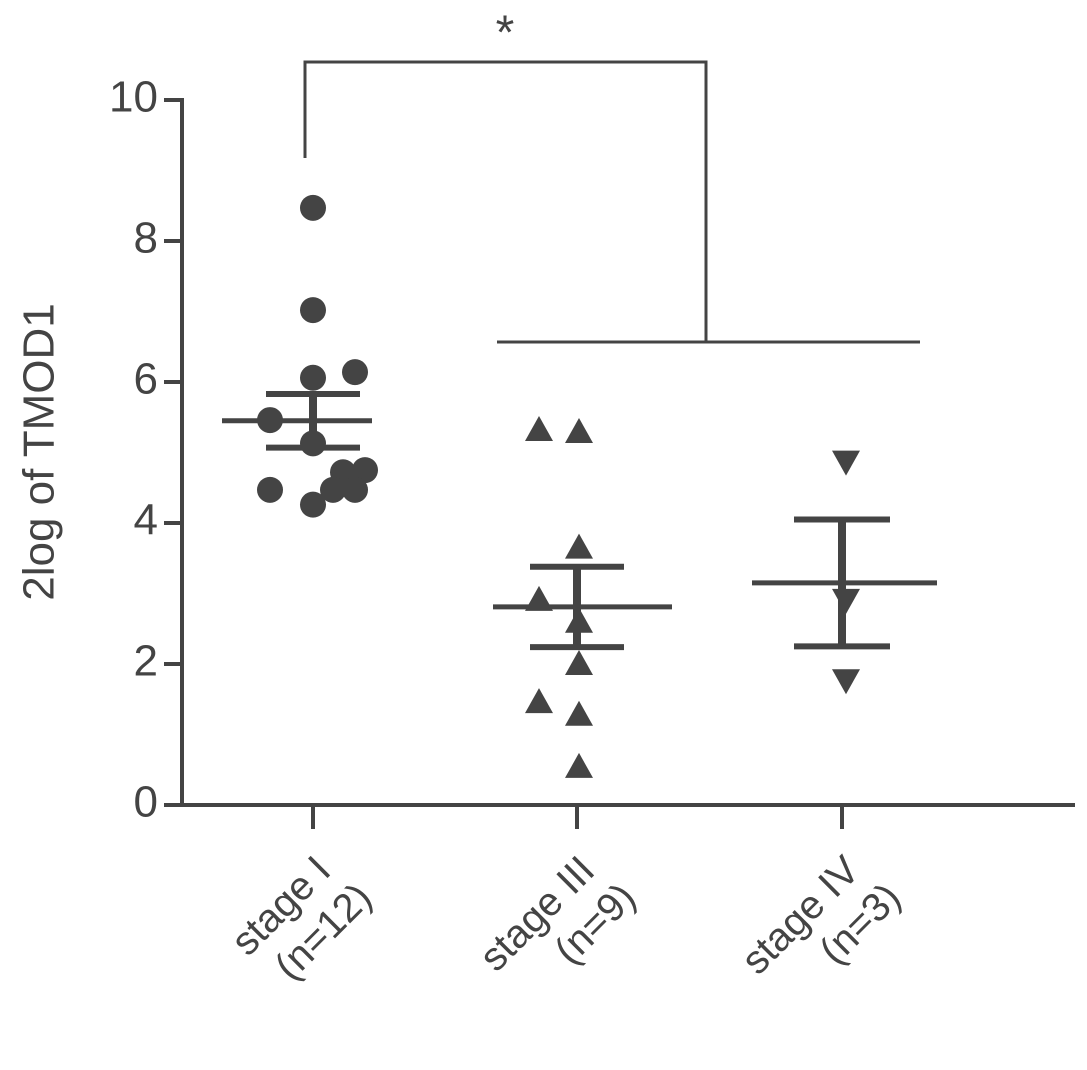 Image resolution: width=1087 pixels, height=1070 pixels. I want to click on y-tick-label: 6, so click(146, 379).